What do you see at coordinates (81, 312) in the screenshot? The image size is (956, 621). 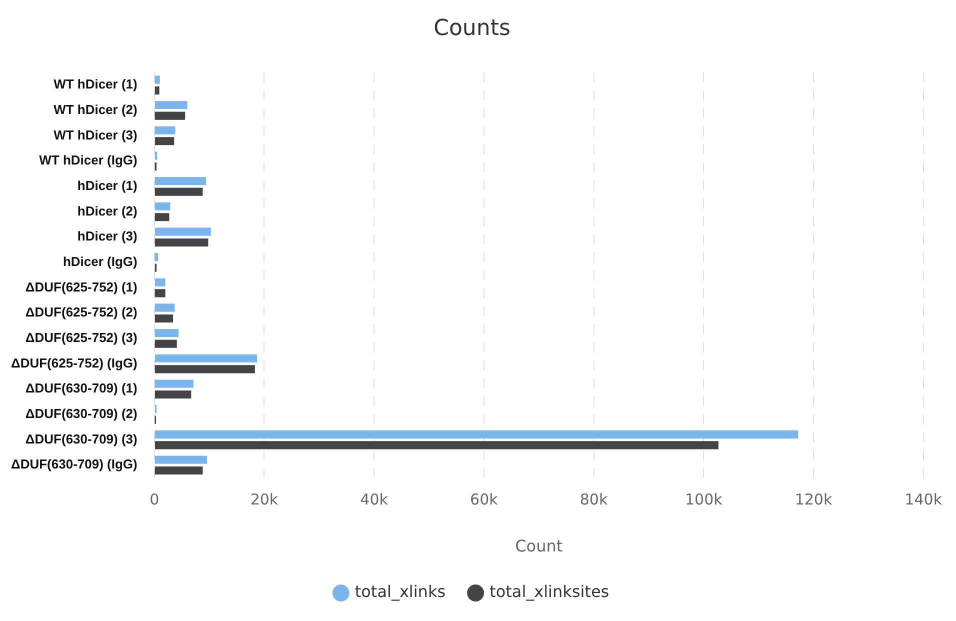 I see `y-tick-label: ΔDUF(625-752) (2)` at bounding box center [81, 312].